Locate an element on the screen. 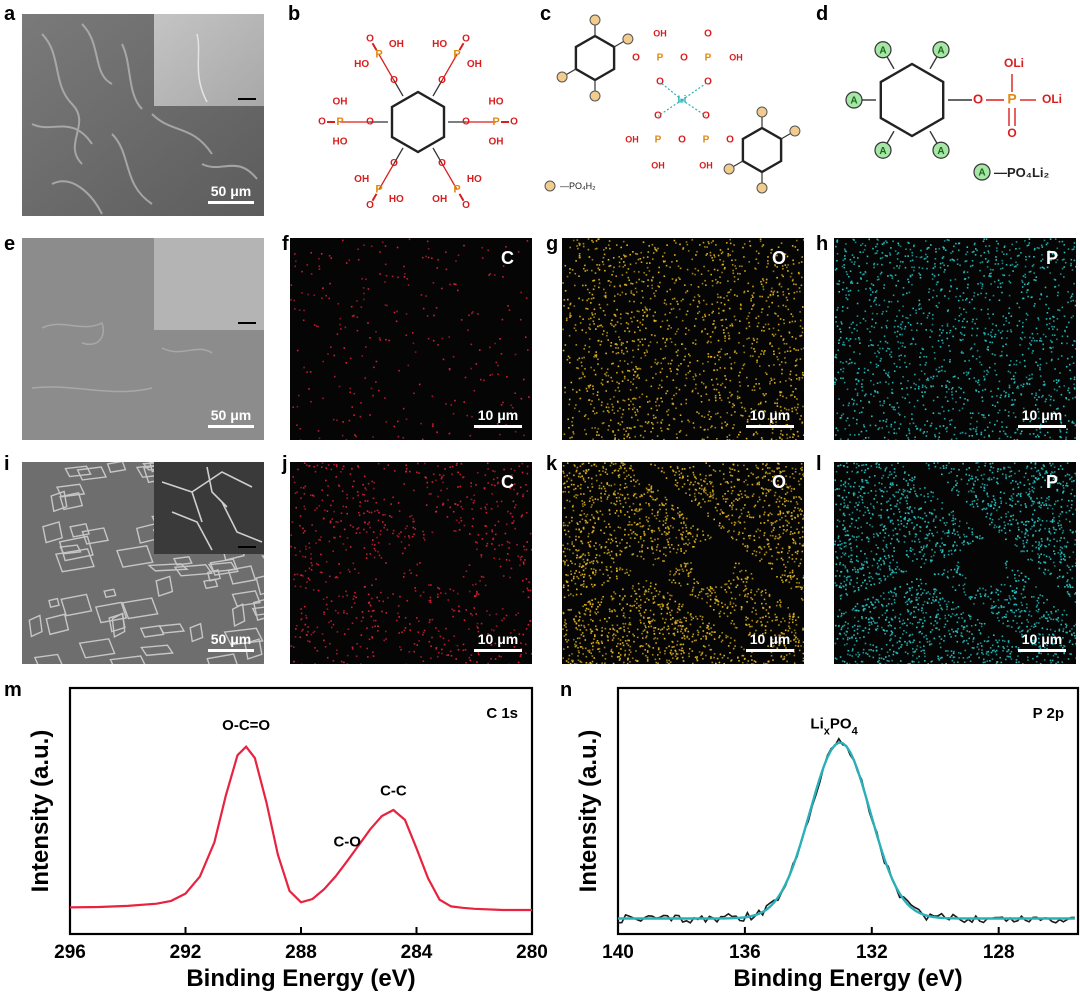 The height and width of the screenshot is (1002, 1080). eds-map-f: C 10 μm is located at coordinates (411, 339).